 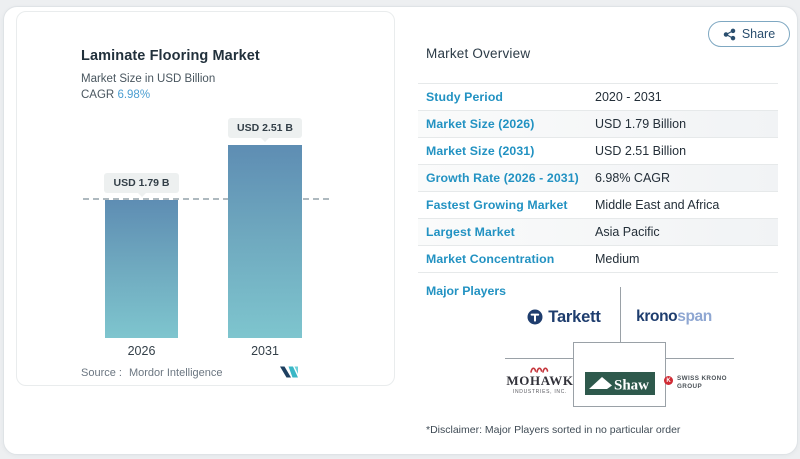 I want to click on table-row: Market Size (2026) USD 1.79 Billion, so click(x=598, y=124).